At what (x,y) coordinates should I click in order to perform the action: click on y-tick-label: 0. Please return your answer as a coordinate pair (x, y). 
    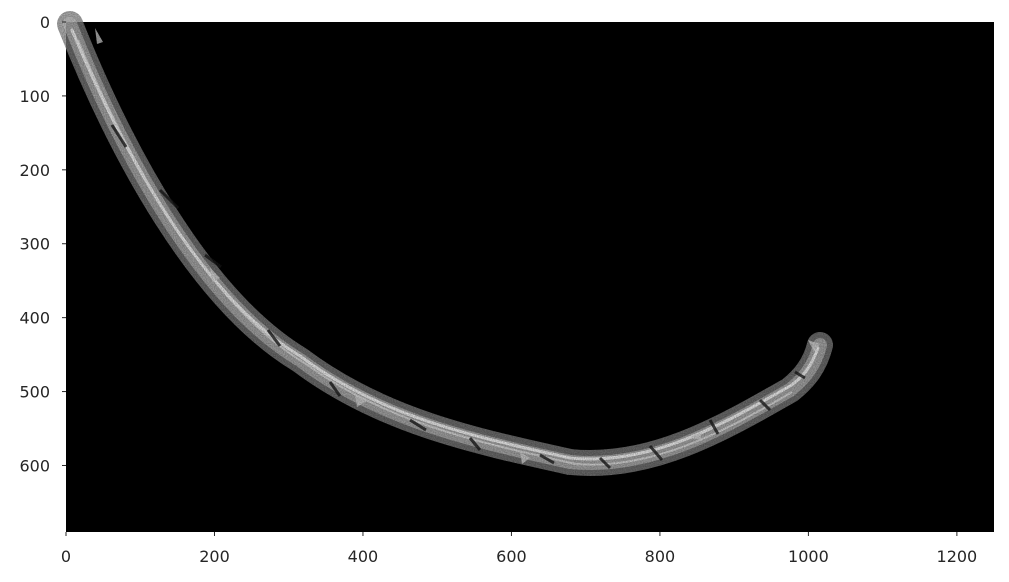
    Looking at the image, I should click on (45, 22).